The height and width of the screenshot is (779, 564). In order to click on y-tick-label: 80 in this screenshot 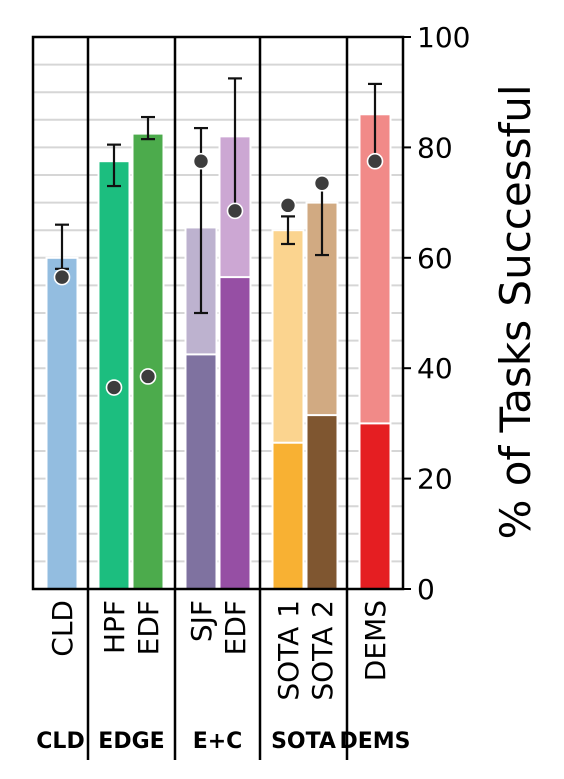, I will do `click(435, 147)`.